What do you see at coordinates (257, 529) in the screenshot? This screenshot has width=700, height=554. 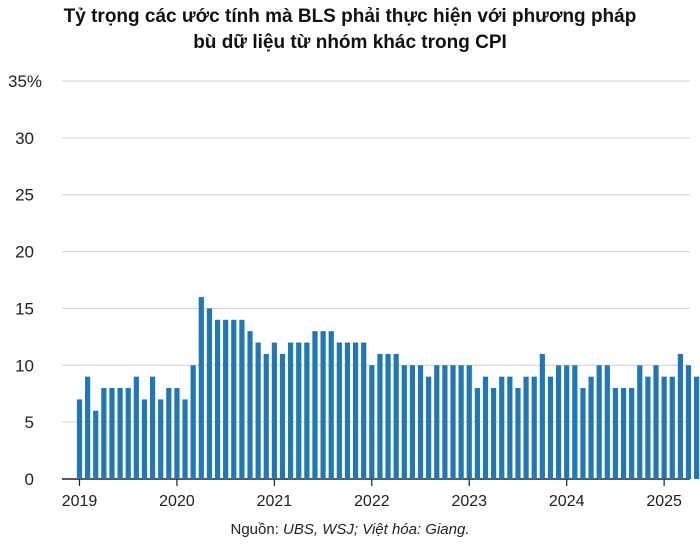 I see `source-prefix: Nguồn:` at bounding box center [257, 529].